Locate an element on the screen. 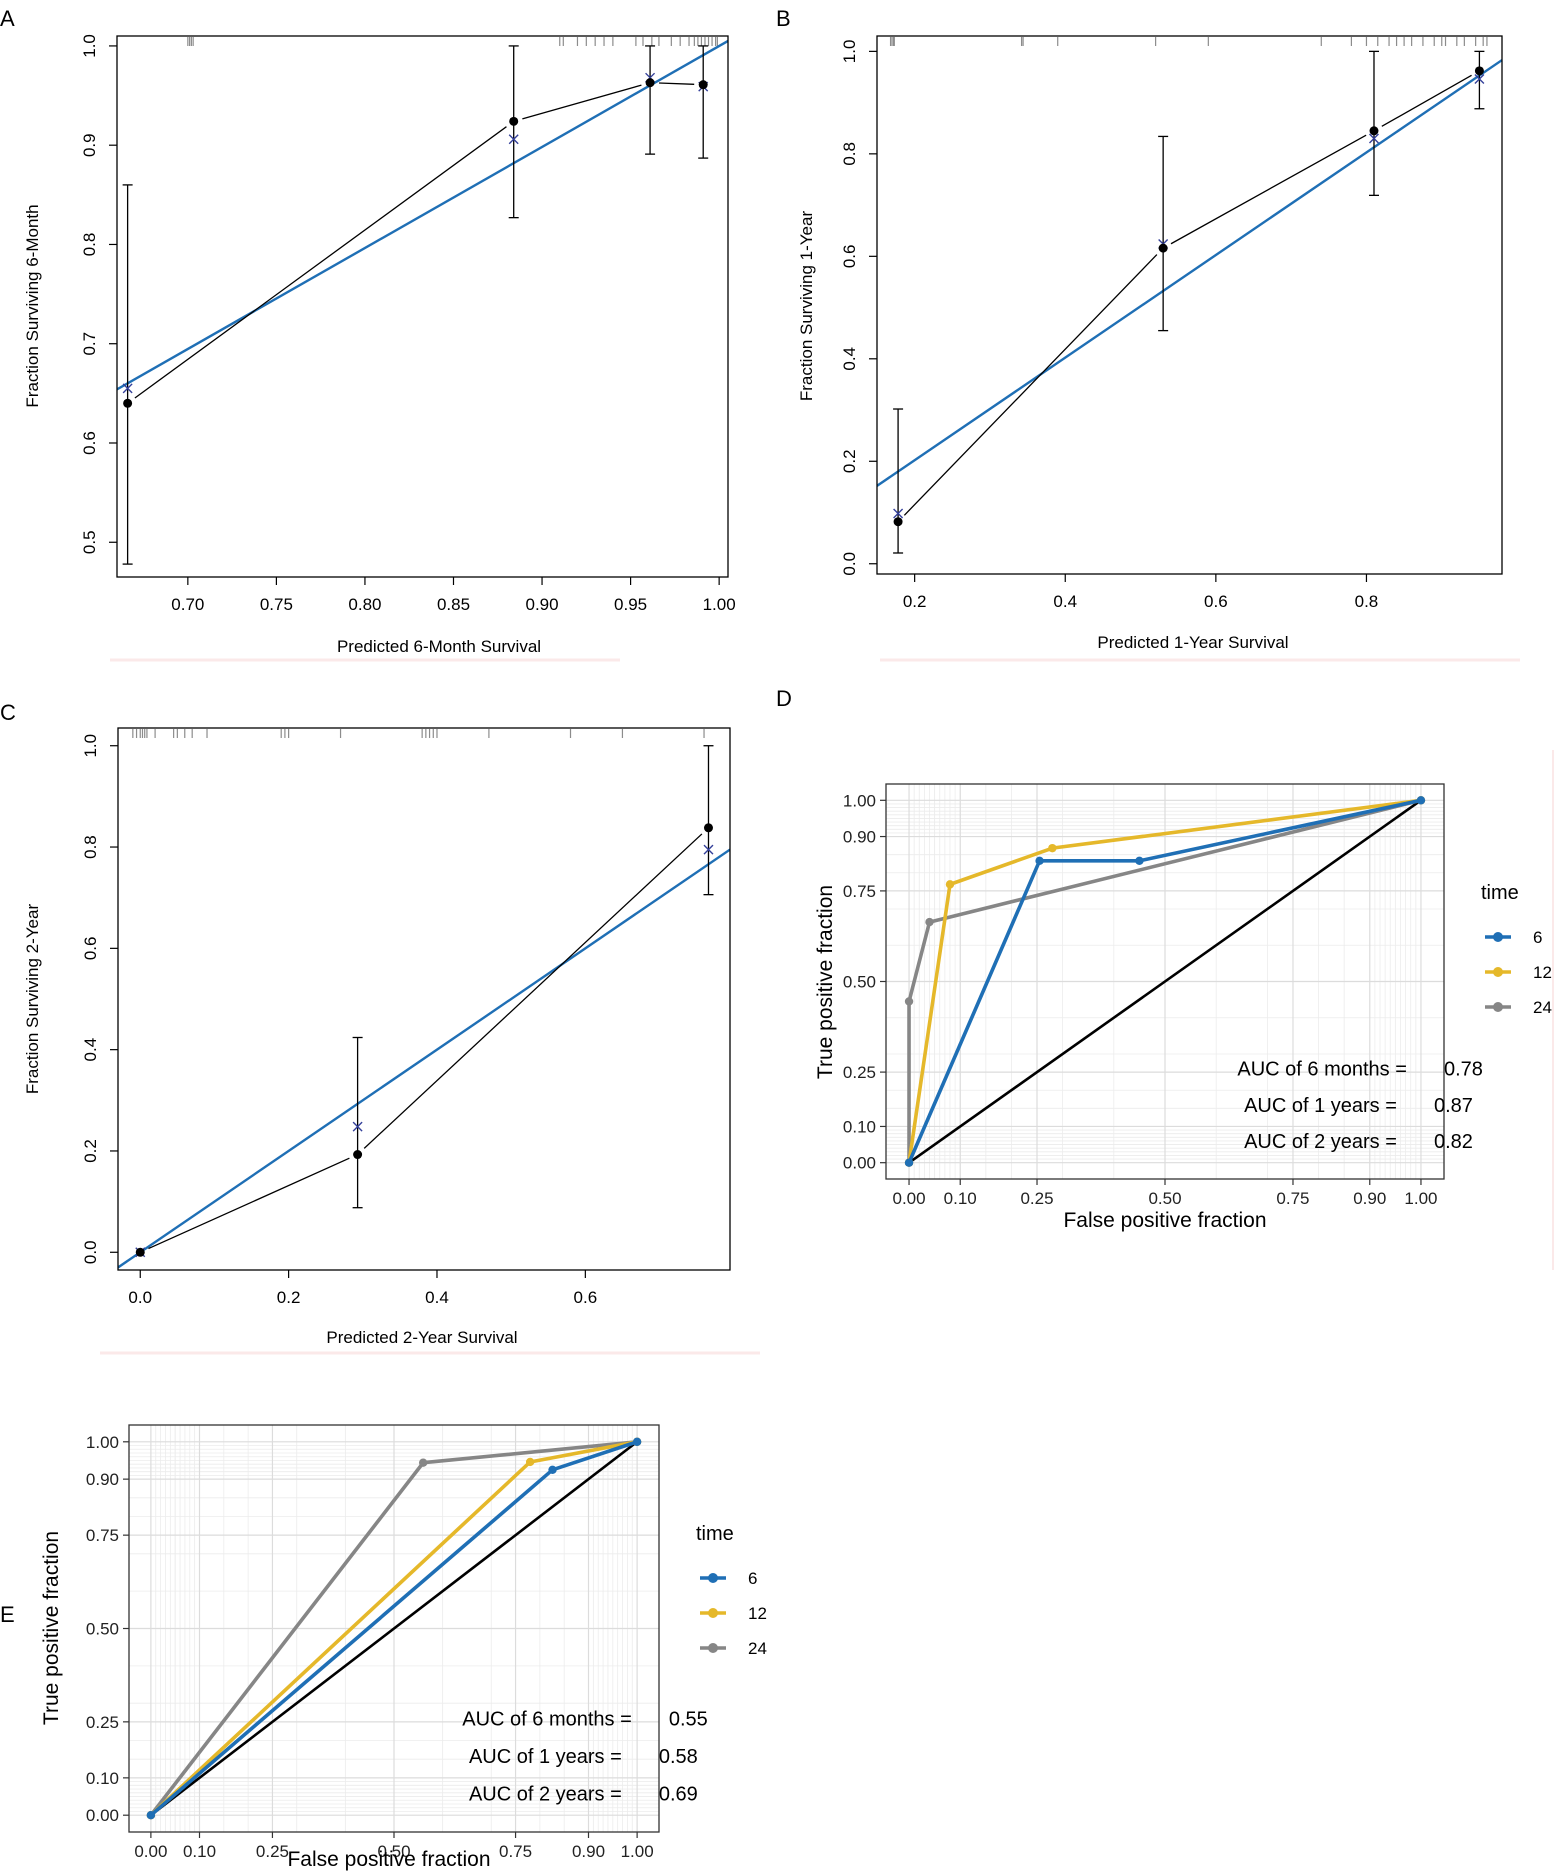 Image resolution: width=1562 pixels, height=1874 pixels. x-tick-label: 0.85 is located at coordinates (453, 604).